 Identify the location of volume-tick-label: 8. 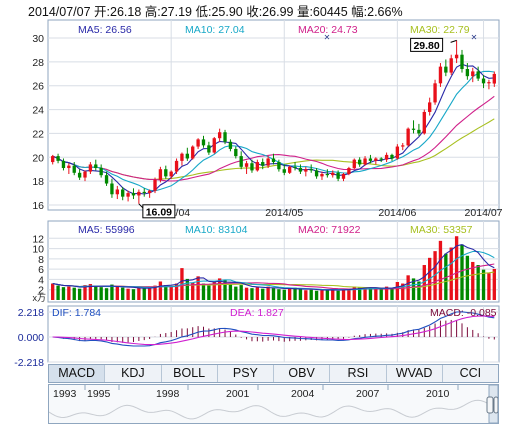
(41, 260).